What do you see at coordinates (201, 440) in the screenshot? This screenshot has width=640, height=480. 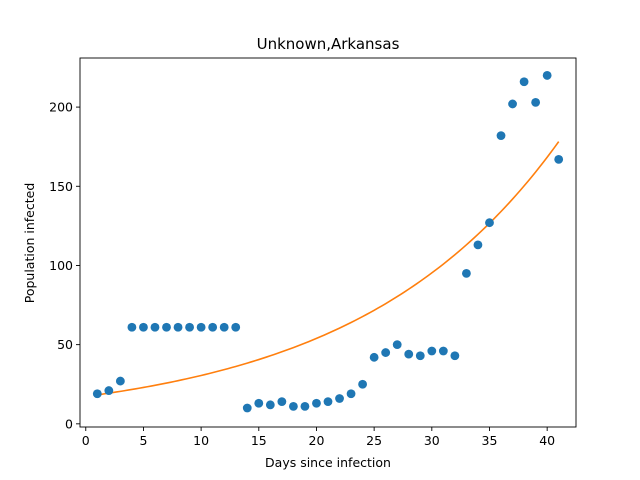 I see `x-tick-label: 10` at bounding box center [201, 440].